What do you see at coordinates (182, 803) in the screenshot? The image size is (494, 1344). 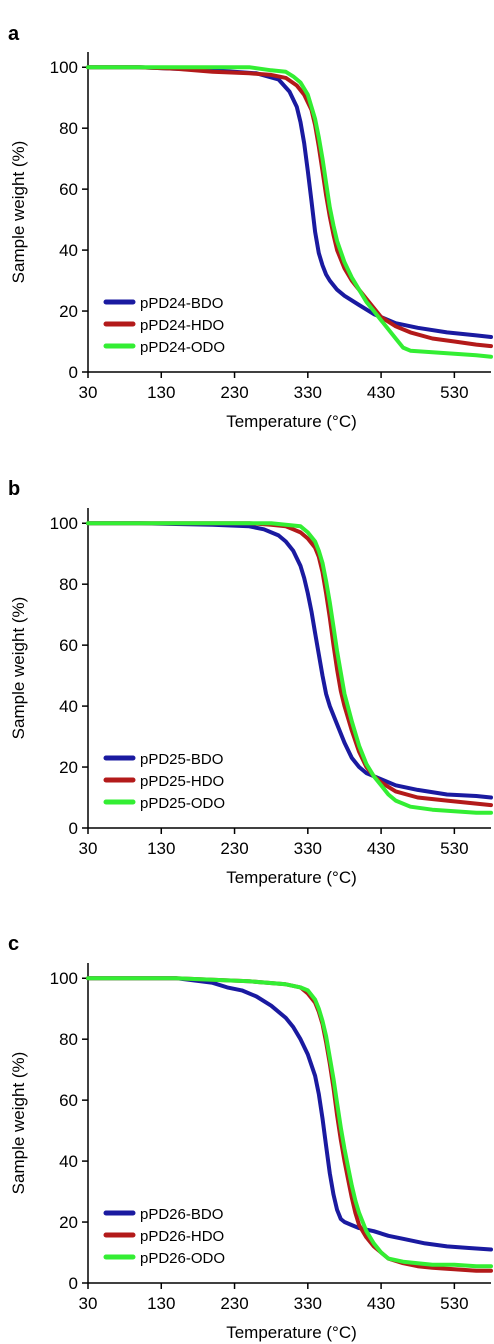 I see `legend-label: pPD25-ODO` at bounding box center [182, 803].